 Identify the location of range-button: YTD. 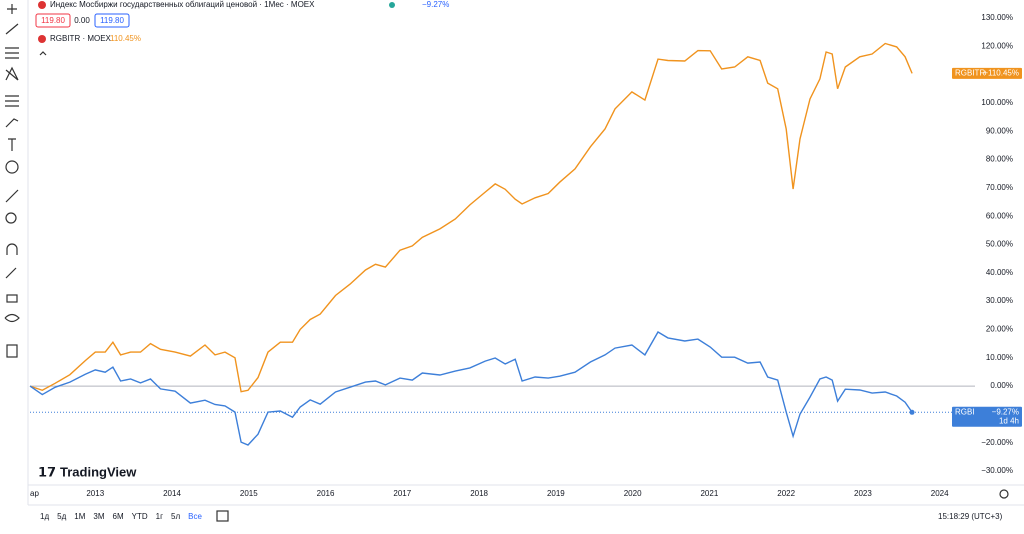
(140, 516).